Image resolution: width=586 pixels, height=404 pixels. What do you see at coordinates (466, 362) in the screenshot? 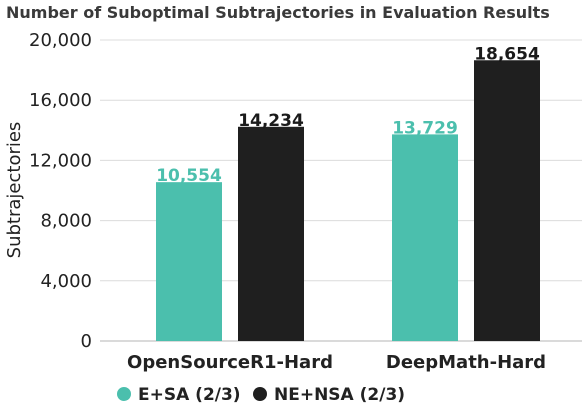
I see `x-category-label: DeepMath-Hard` at bounding box center [466, 362].